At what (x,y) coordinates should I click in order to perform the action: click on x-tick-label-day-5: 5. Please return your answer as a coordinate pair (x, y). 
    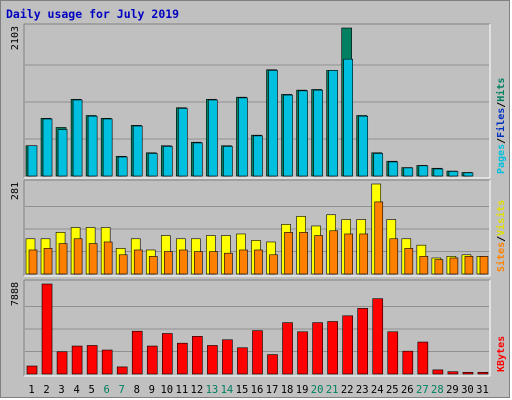
    Looking at the image, I should click on (91, 390).